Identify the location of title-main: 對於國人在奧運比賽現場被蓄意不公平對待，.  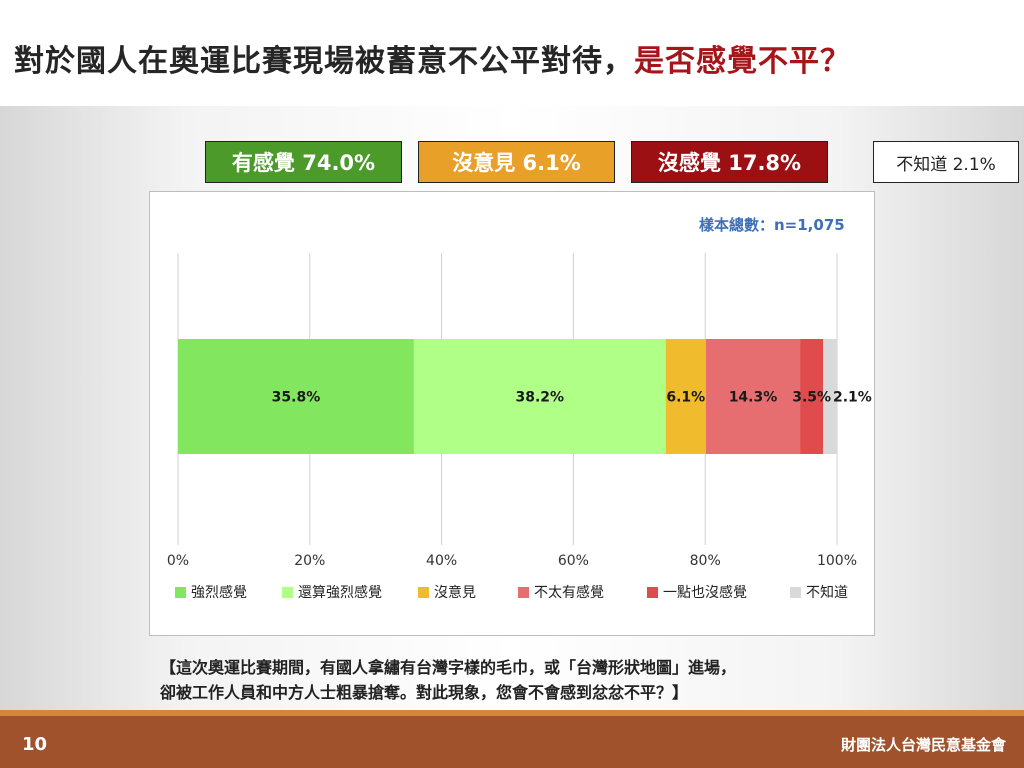
(324, 61).